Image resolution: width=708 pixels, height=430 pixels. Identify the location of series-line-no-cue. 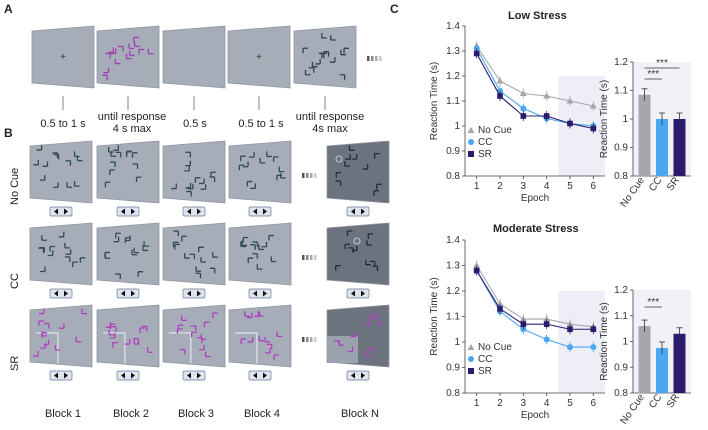
(535, 296).